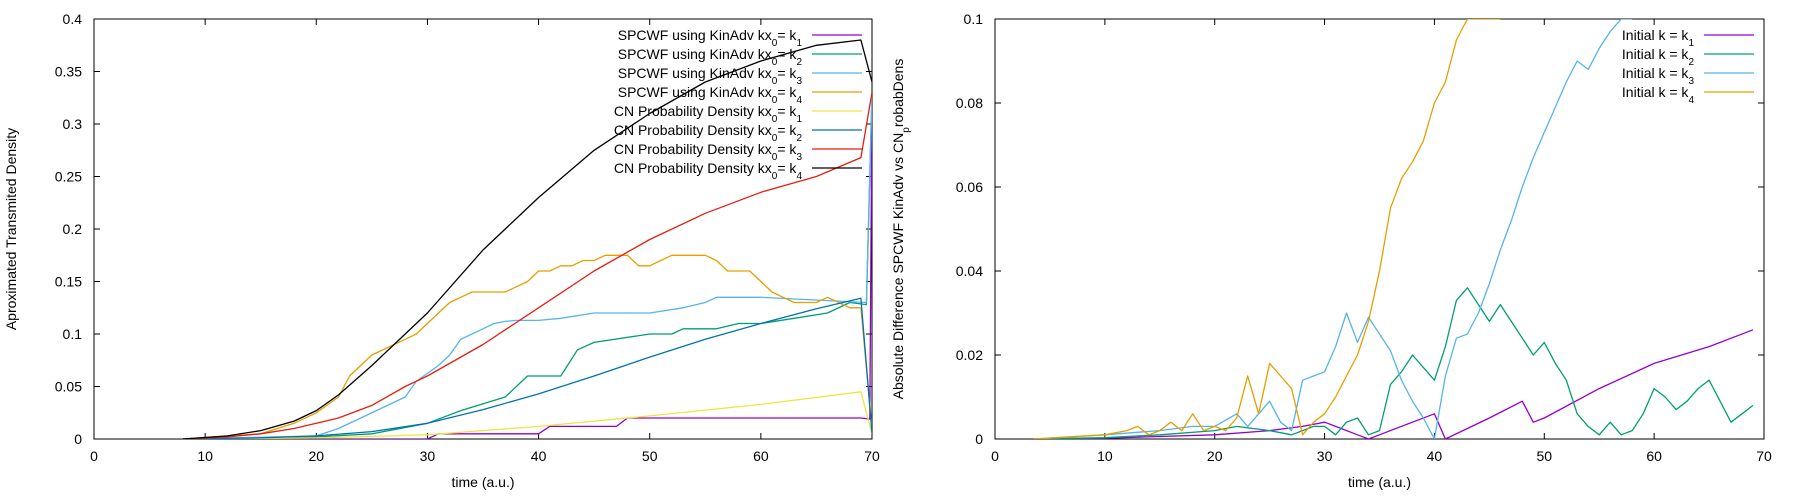  What do you see at coordinates (68, 177) in the screenshot?
I see `y-tick-label: 0.25` at bounding box center [68, 177].